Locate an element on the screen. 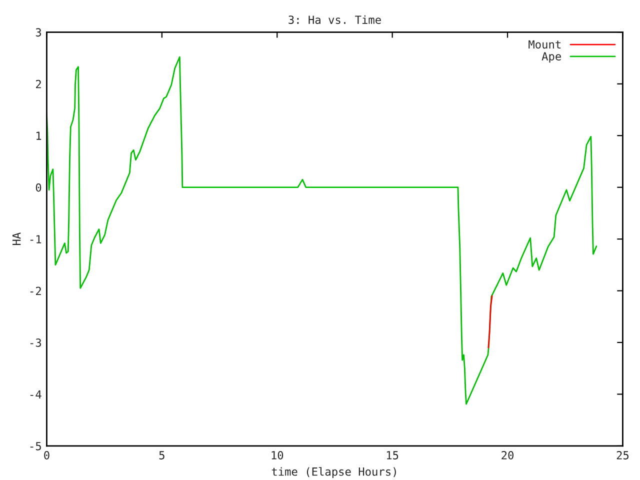 The width and height of the screenshot is (640, 480). y-tick-label: -5 is located at coordinates (35, 446).